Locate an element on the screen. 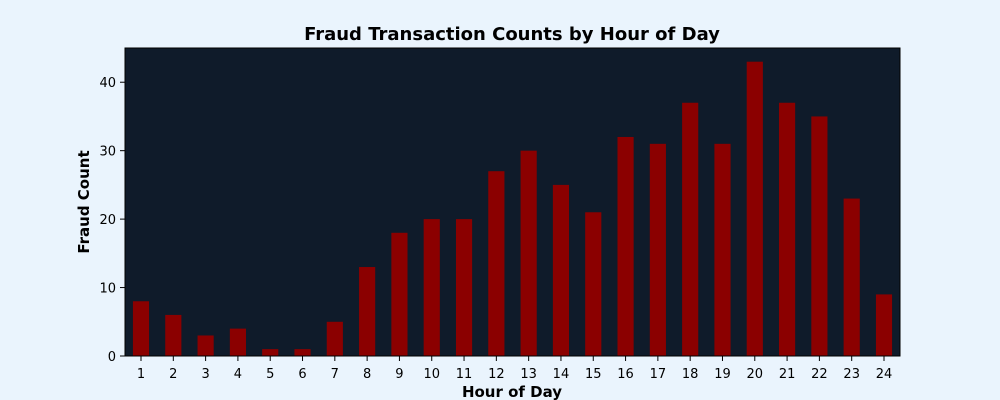 The width and height of the screenshot is (1000, 400). x-tick-label: 15 is located at coordinates (593, 374).